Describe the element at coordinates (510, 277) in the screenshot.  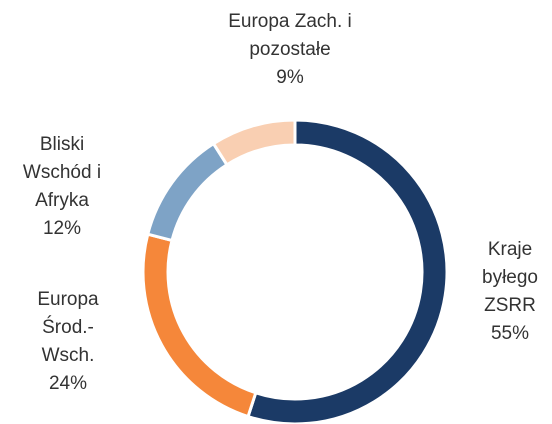
I see `category-name: Kraje byłego ZSRR` at that location.